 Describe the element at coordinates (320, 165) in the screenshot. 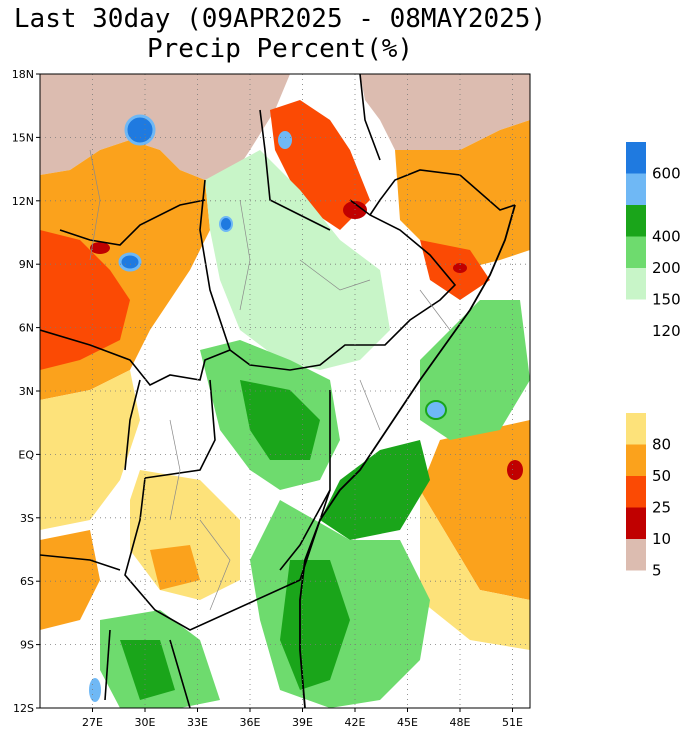

I see `dry-band-ethiopia-north` at that location.